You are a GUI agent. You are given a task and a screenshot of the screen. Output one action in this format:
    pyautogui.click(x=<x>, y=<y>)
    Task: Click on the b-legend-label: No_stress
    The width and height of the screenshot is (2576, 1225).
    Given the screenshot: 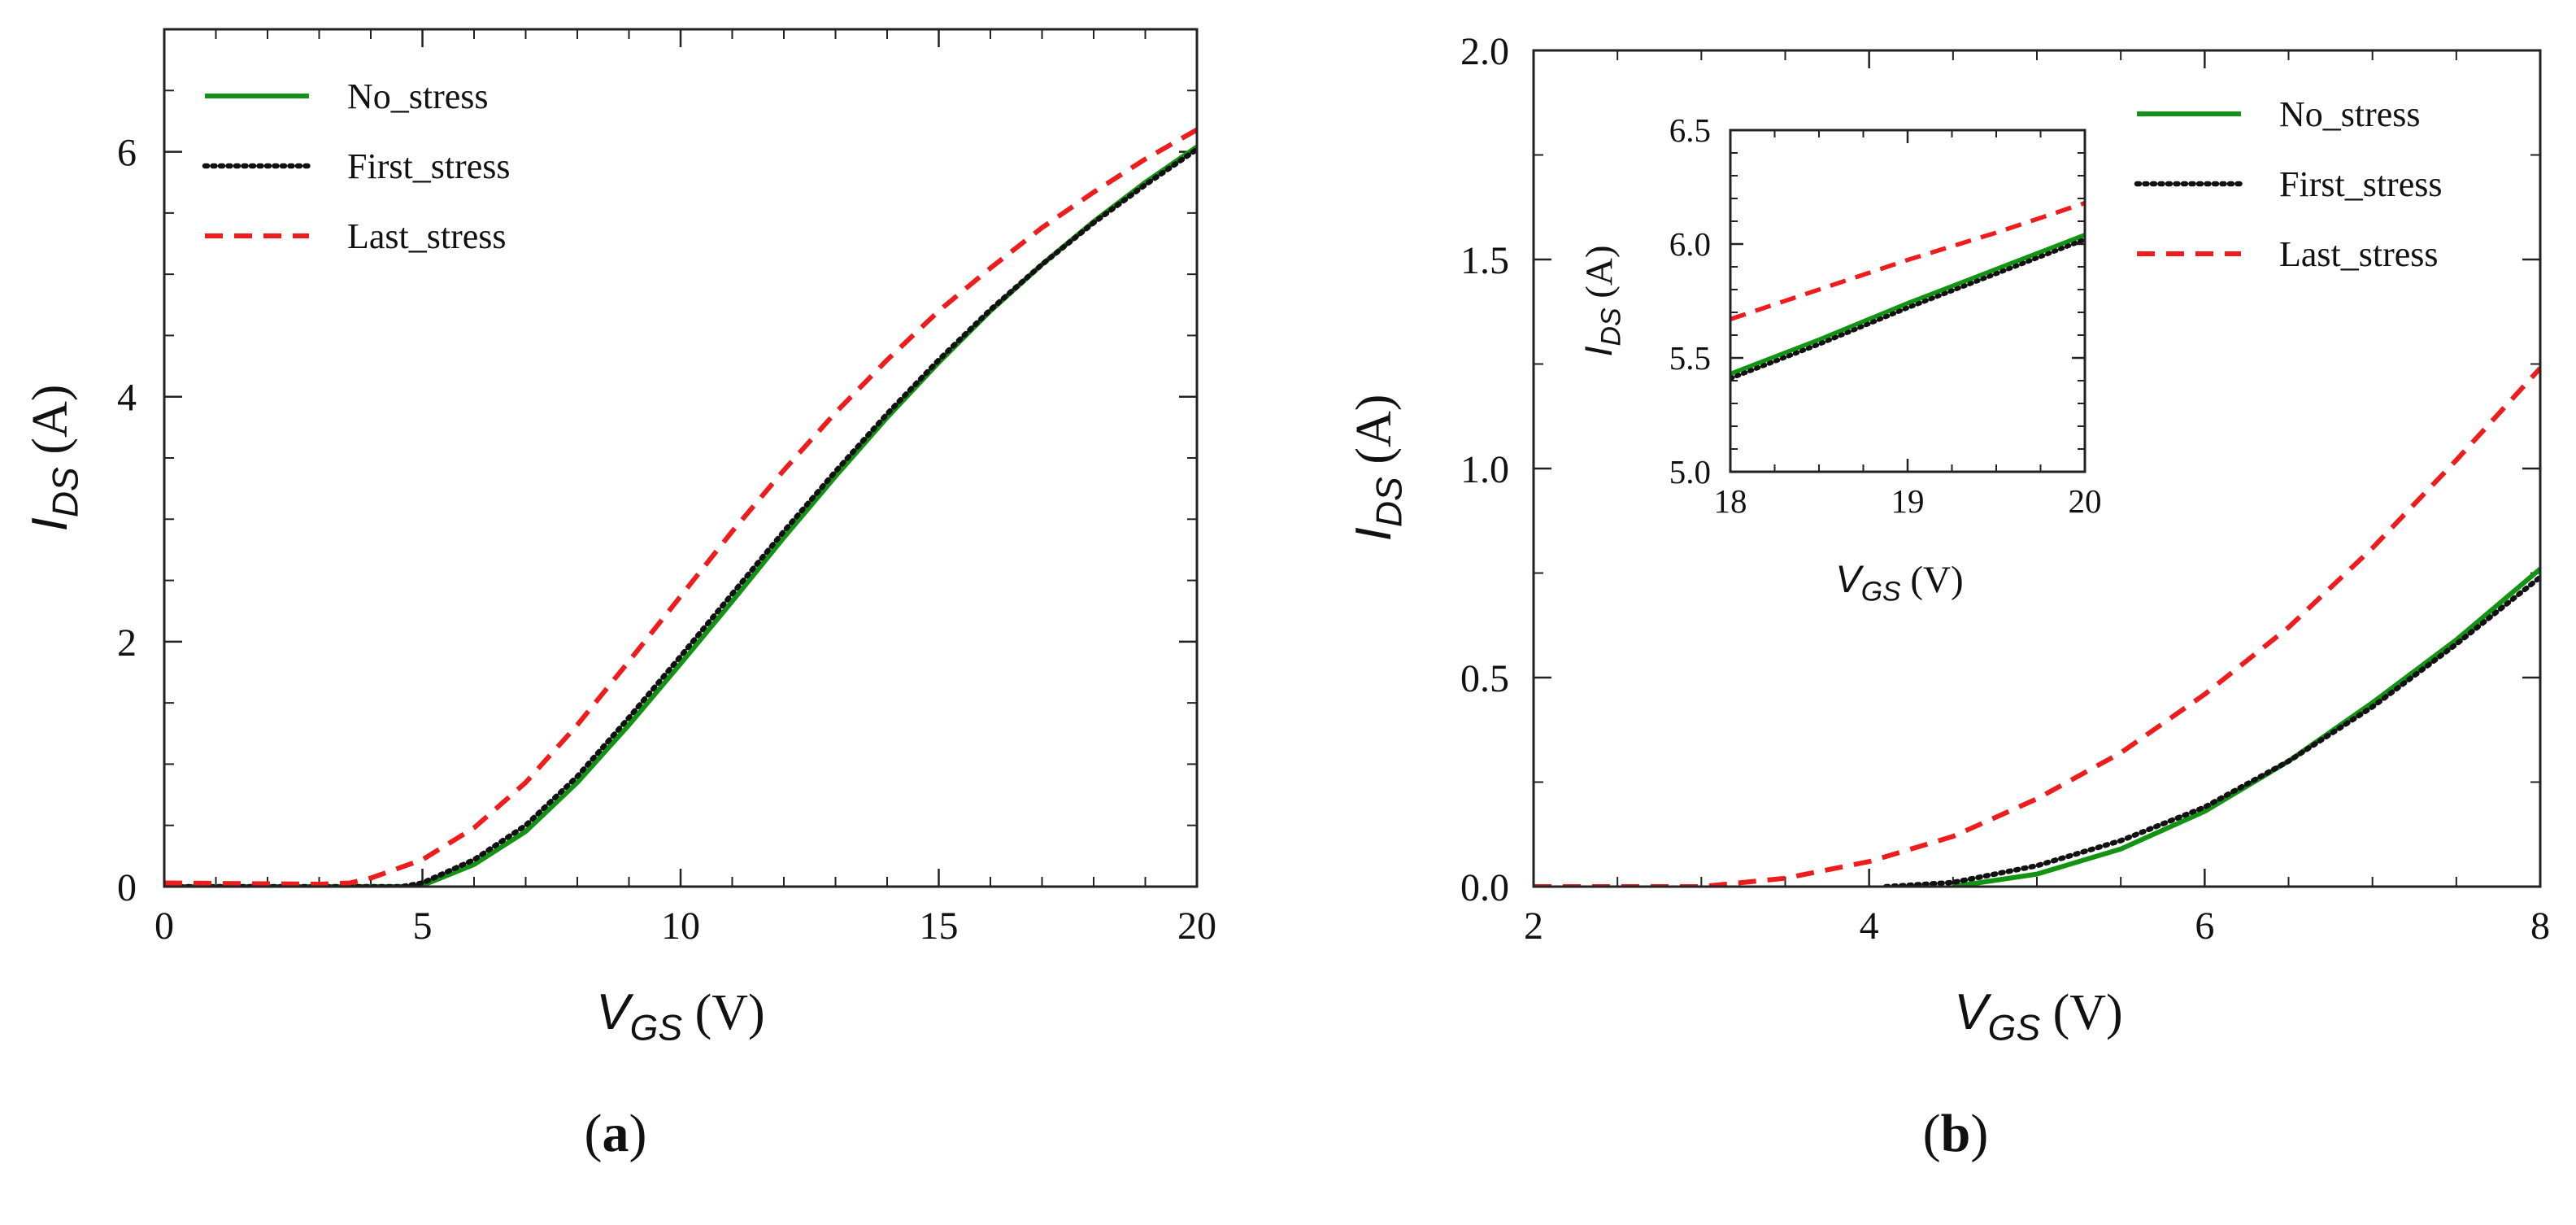 What is the action you would take?
    pyautogui.click(x=2350, y=114)
    